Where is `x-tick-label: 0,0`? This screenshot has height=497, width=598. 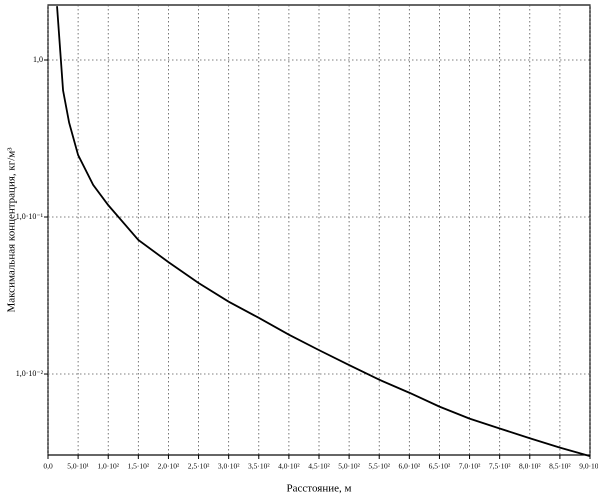
x-tick-label: 0,0 is located at coordinates (48, 466).